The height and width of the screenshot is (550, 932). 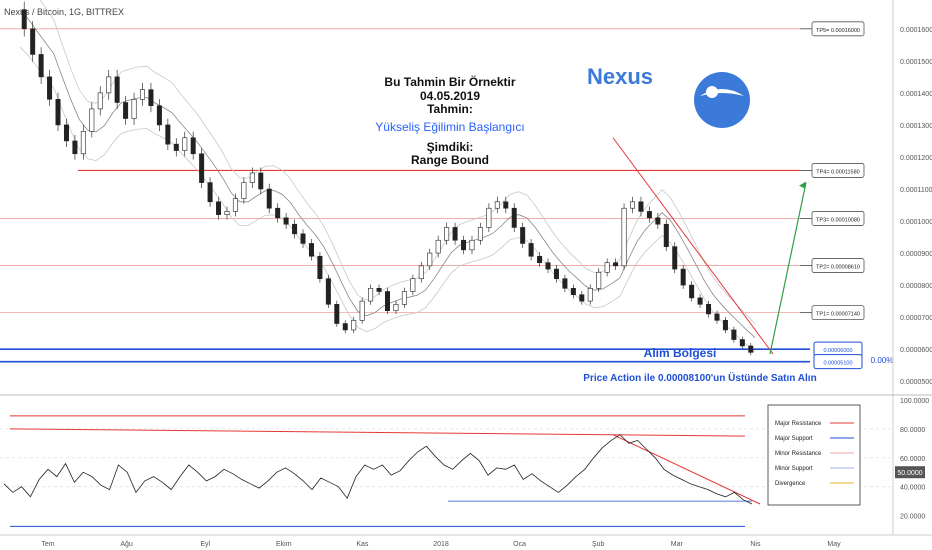 What do you see at coordinates (912, 459) in the screenshot?
I see `osc-tick-label-2: 60.0000` at bounding box center [912, 459].